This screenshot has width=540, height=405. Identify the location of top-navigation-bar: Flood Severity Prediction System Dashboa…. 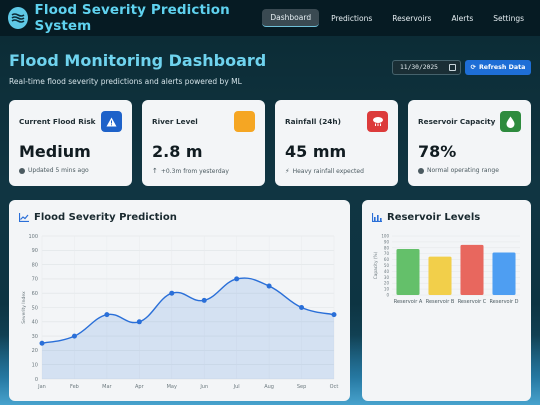
(270, 18).